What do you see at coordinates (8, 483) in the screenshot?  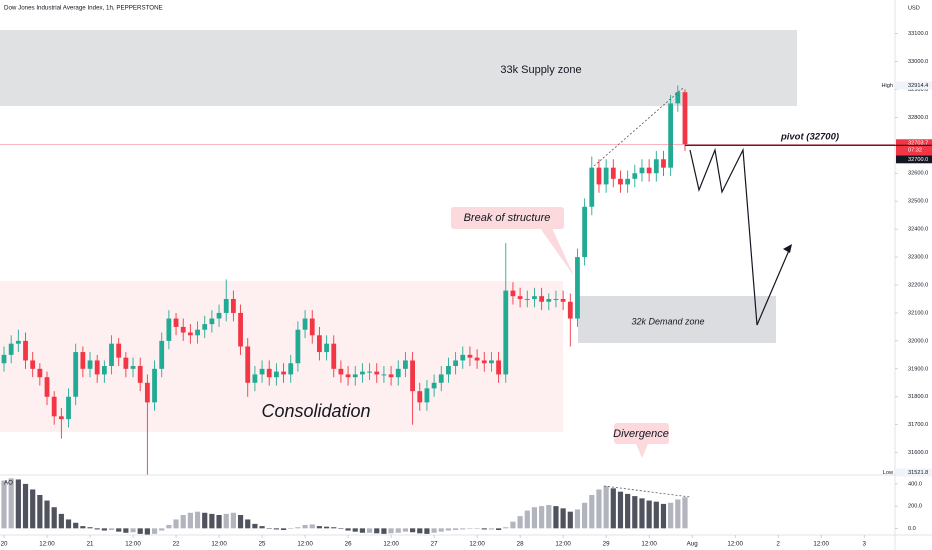 I see `ao-title: AO` at bounding box center [8, 483].